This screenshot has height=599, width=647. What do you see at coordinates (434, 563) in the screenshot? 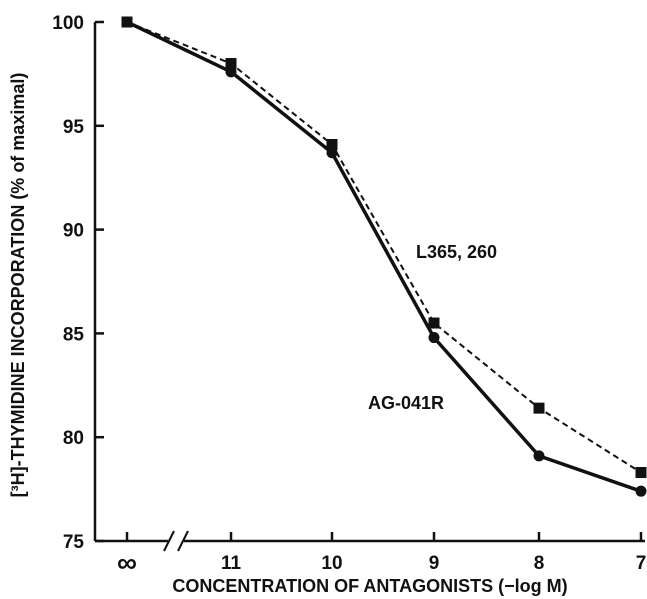
I see `x-tick-label: 9` at bounding box center [434, 563].